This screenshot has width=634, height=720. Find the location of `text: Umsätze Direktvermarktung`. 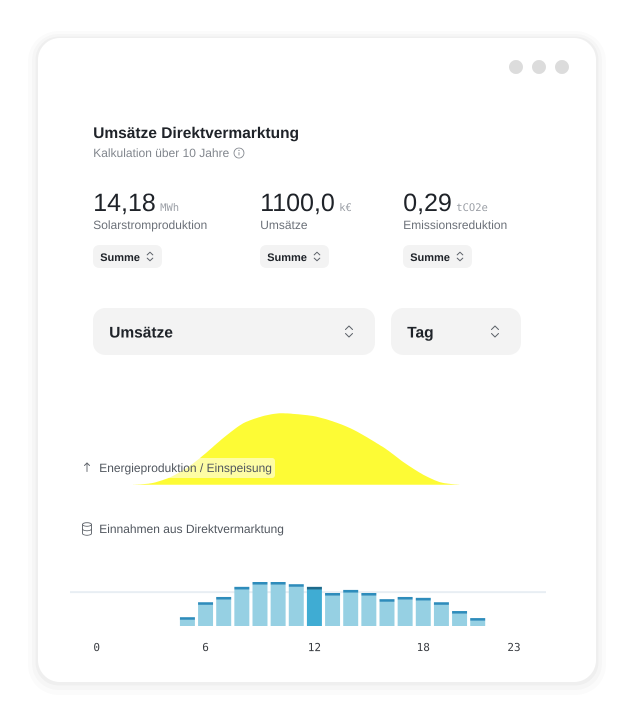

text: Umsätze Direktvermarktung is located at coordinates (196, 134).